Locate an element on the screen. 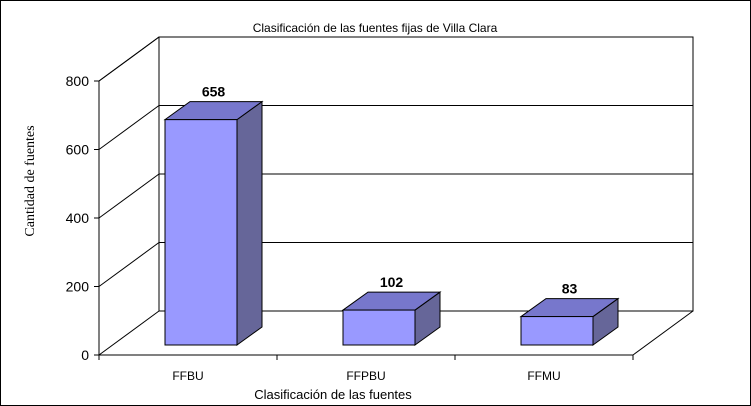 The image size is (751, 406). x-axis-label: Clasificación de las fuentes is located at coordinates (333, 394).